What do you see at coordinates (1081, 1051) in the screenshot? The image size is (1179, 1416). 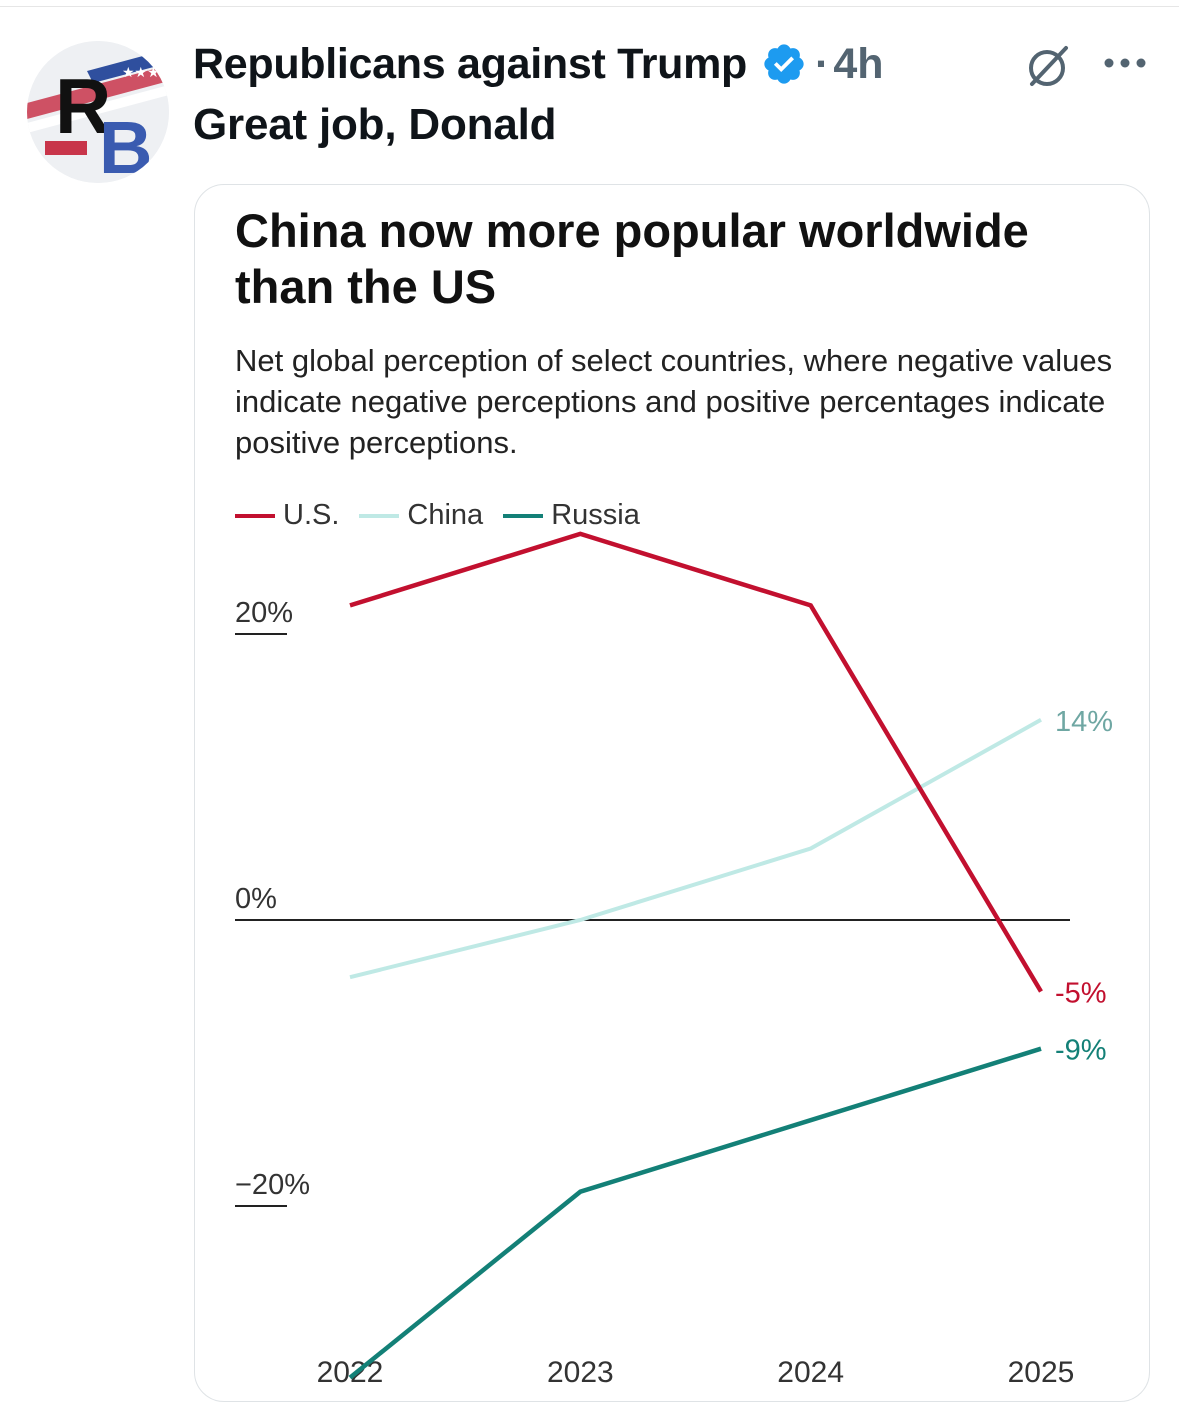 I see `end-value-label: -9%` at bounding box center [1081, 1051].